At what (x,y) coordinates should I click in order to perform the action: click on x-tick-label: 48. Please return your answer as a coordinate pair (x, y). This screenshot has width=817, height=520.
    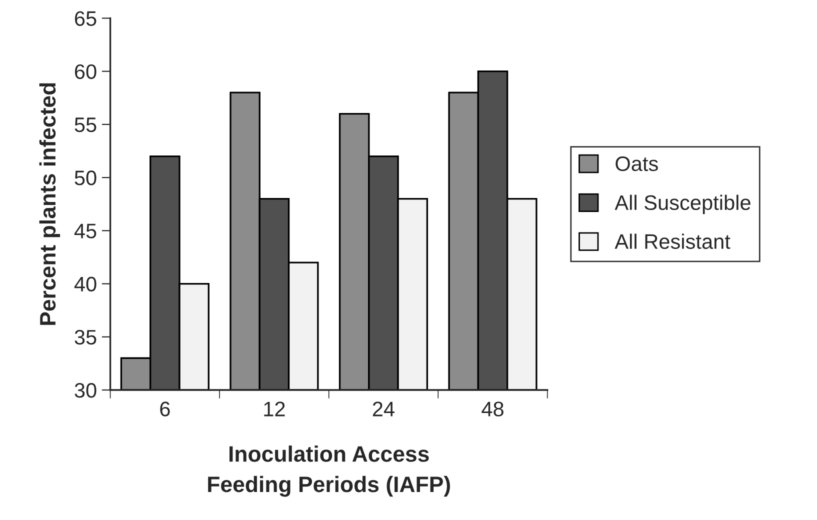
    Looking at the image, I should click on (493, 409).